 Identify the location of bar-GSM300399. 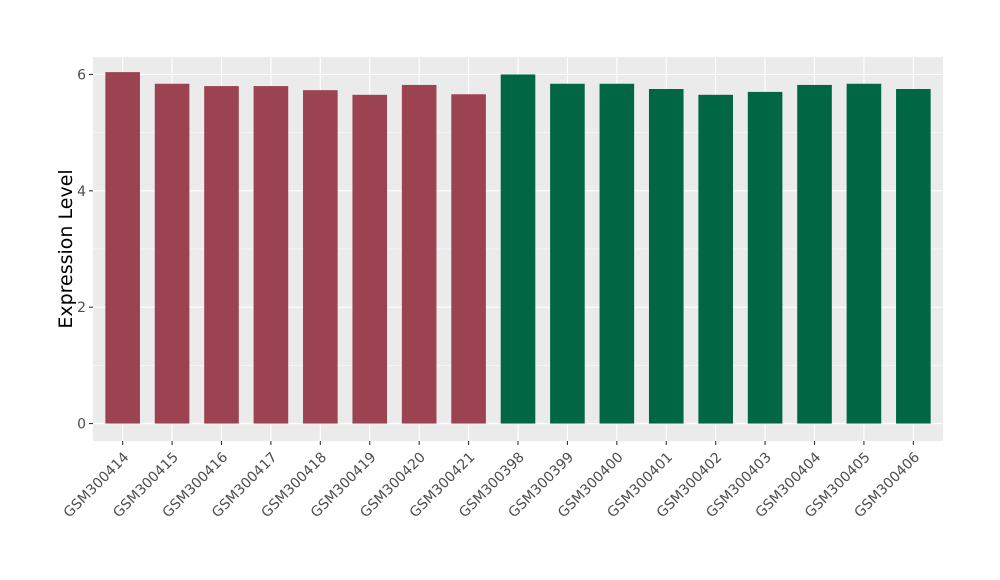
(567, 253).